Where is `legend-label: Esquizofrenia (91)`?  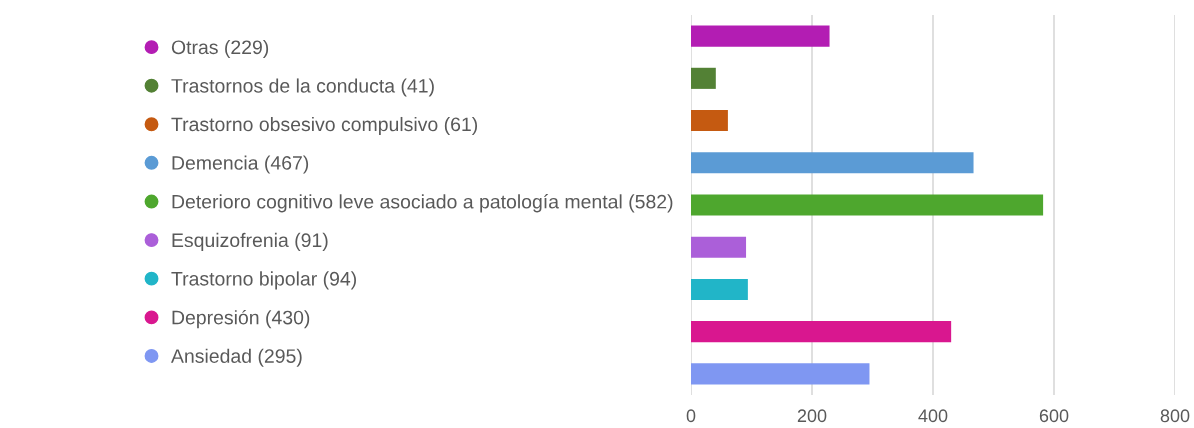 legend-label: Esquizofrenia (91) is located at coordinates (250, 241).